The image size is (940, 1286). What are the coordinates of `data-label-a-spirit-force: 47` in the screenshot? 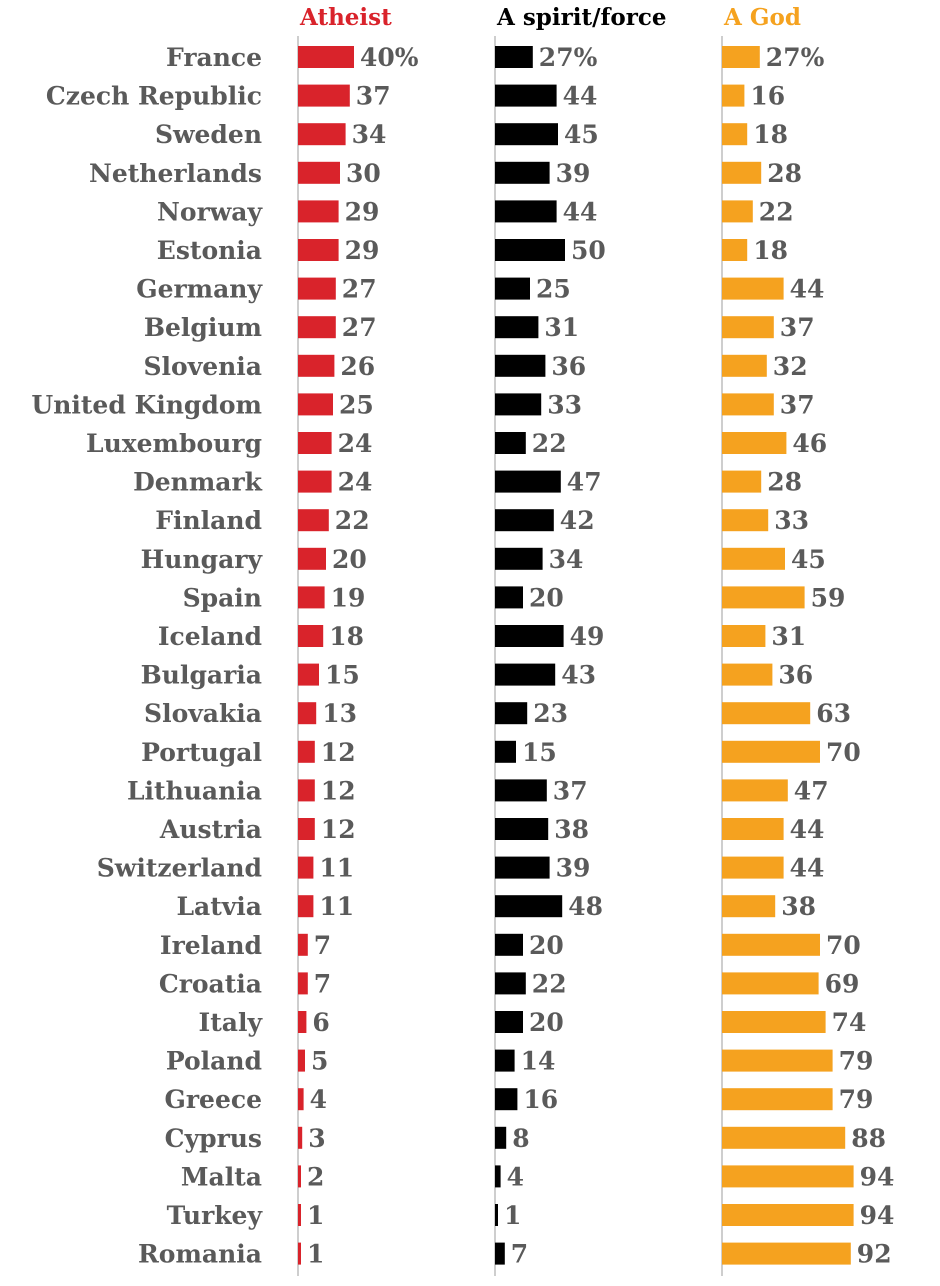 It's located at (584, 482).